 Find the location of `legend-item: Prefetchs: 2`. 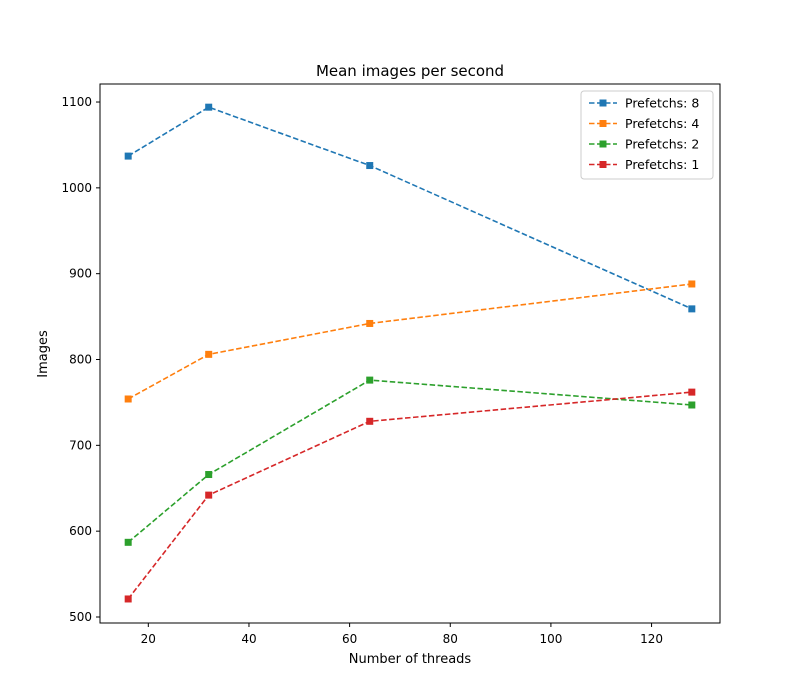

legend-item: Prefetchs: 2 is located at coordinates (644, 144).